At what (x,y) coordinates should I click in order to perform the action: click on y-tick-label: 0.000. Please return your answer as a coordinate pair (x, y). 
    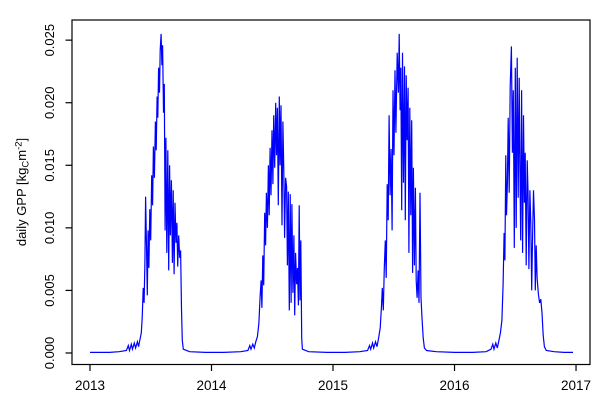
    Looking at the image, I should click on (49, 353).